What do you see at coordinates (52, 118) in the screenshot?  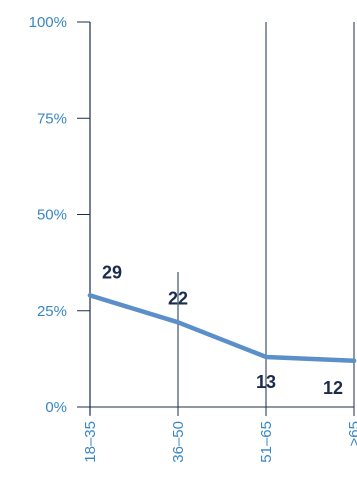 I see `y-tick-label: 75%` at bounding box center [52, 118].